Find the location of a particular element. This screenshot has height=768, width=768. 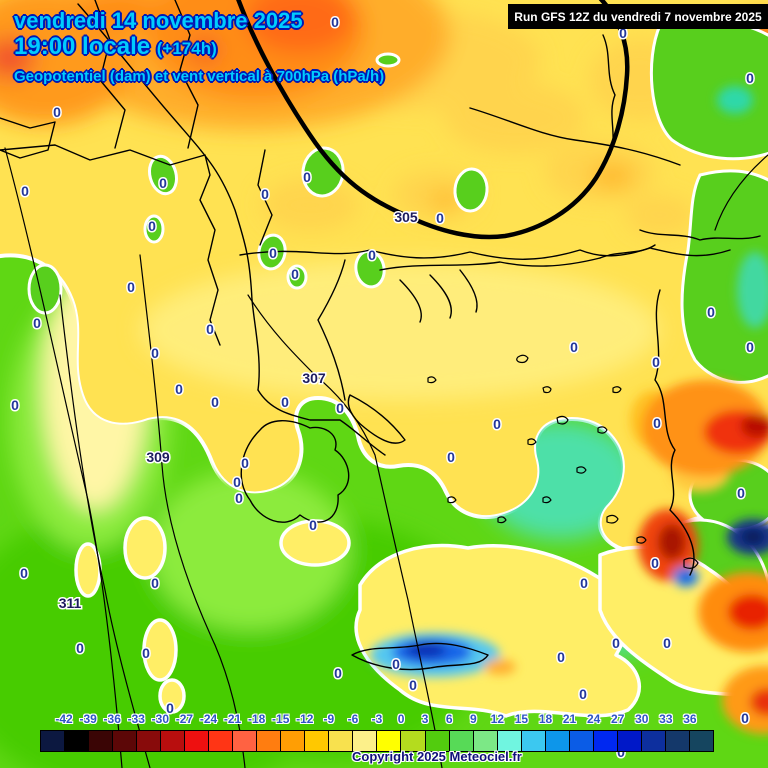

scale-label-18: 18 is located at coordinates (545, 719).